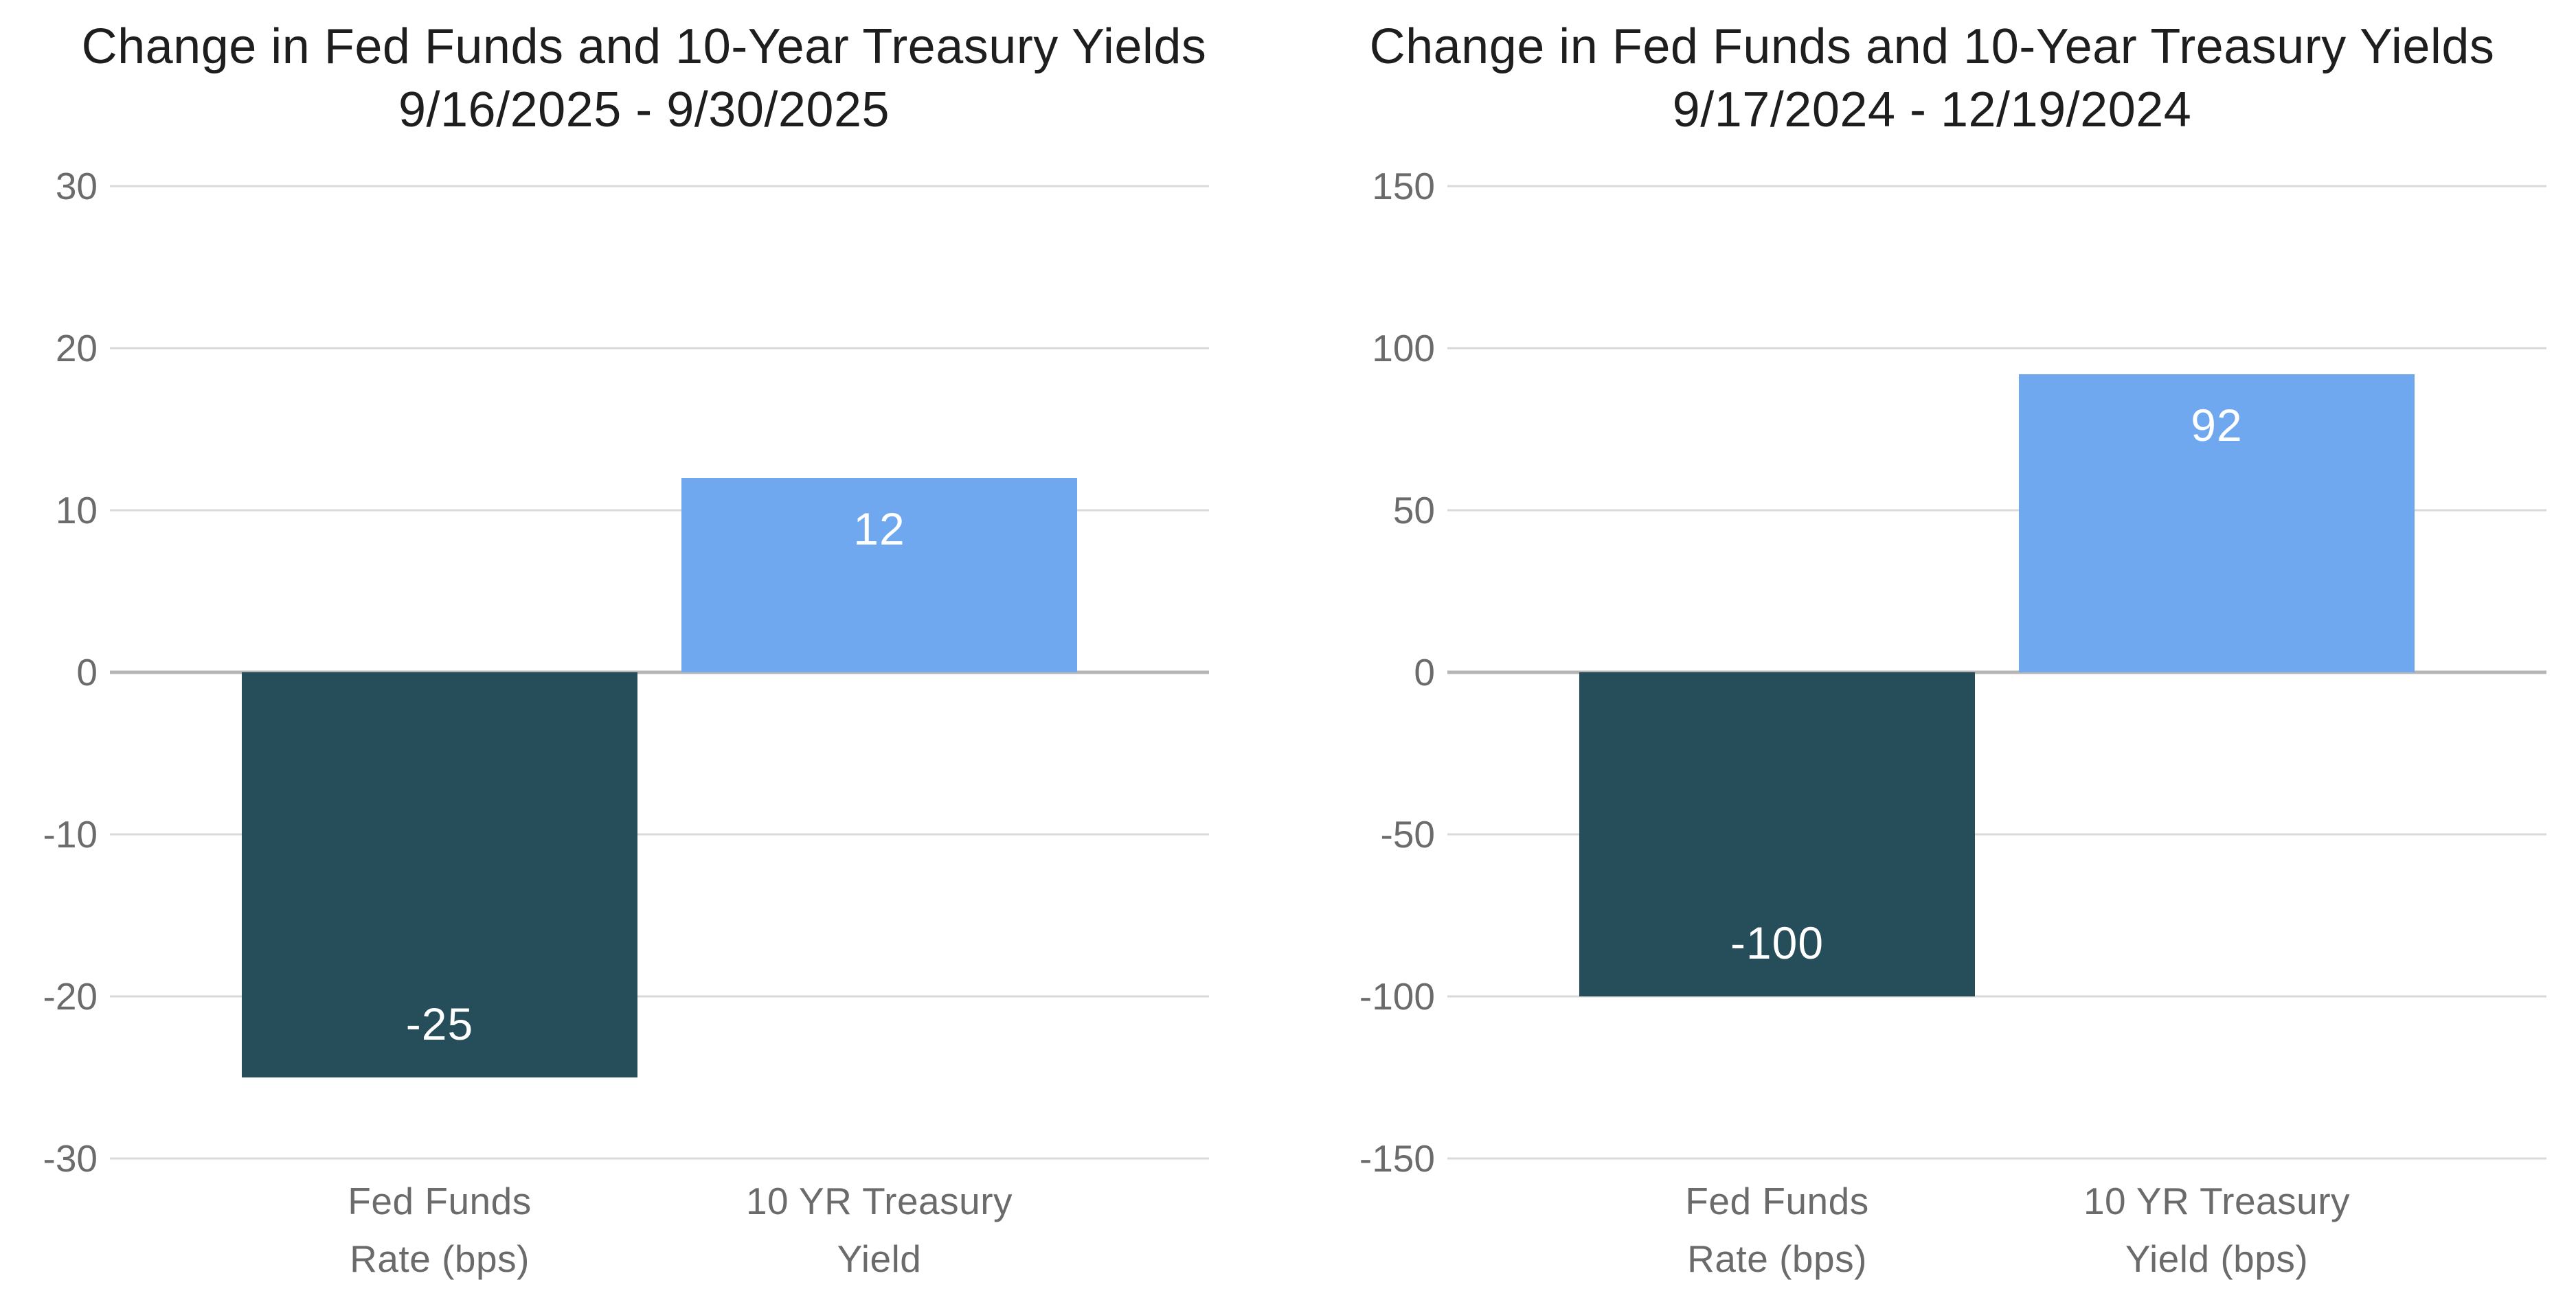 This screenshot has width=2576, height=1302. What do you see at coordinates (1397, 996) in the screenshot?
I see `y-axis-tick-label: -100` at bounding box center [1397, 996].